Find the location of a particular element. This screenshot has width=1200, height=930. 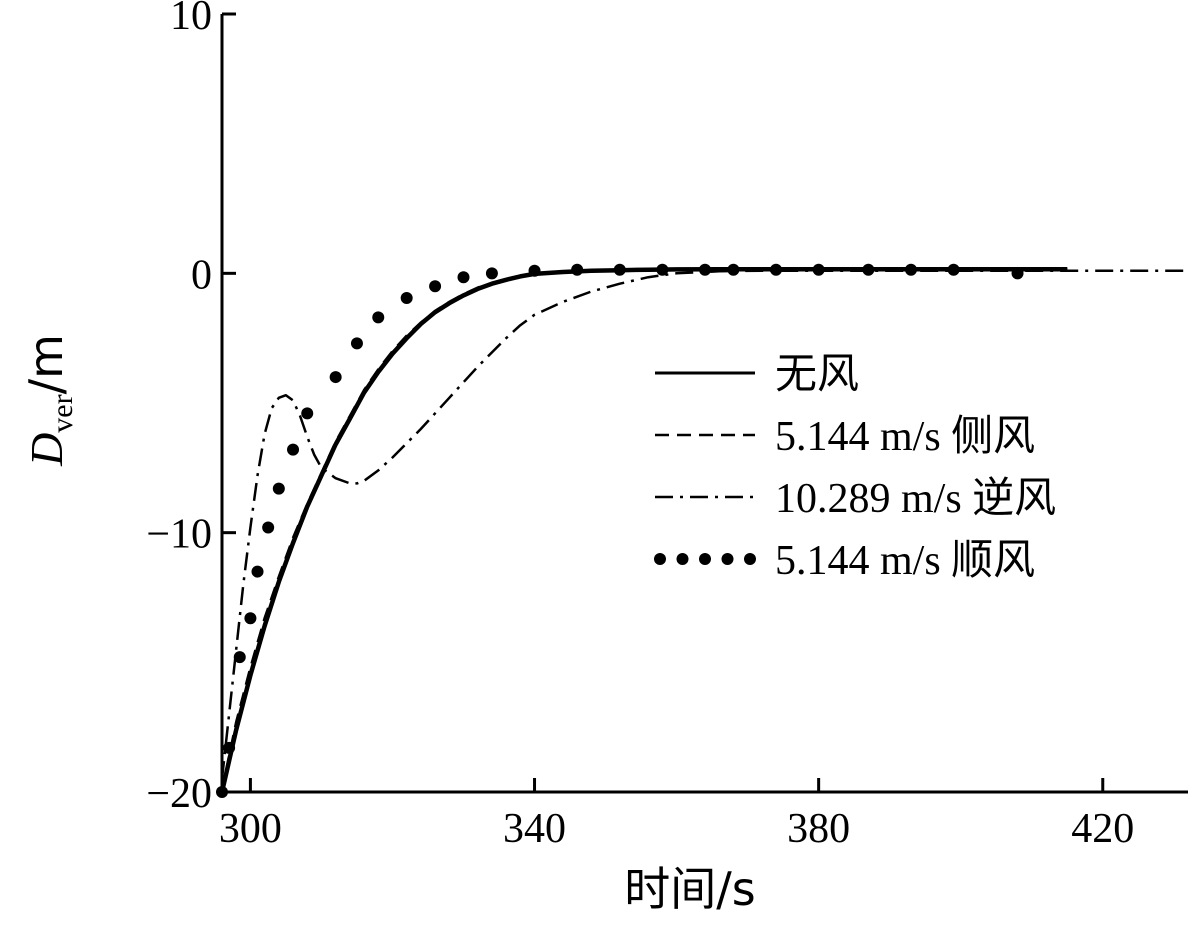

x-tick-label: 300 is located at coordinates (250, 829).